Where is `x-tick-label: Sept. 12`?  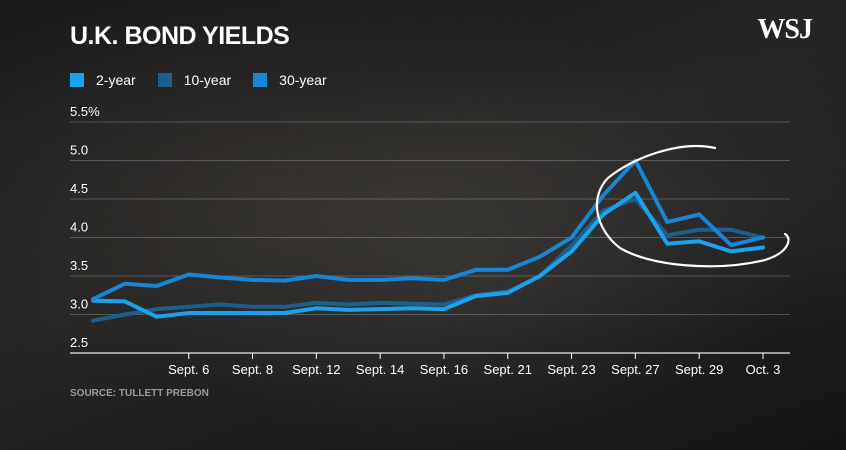 x-tick-label: Sept. 12 is located at coordinates (316, 369).